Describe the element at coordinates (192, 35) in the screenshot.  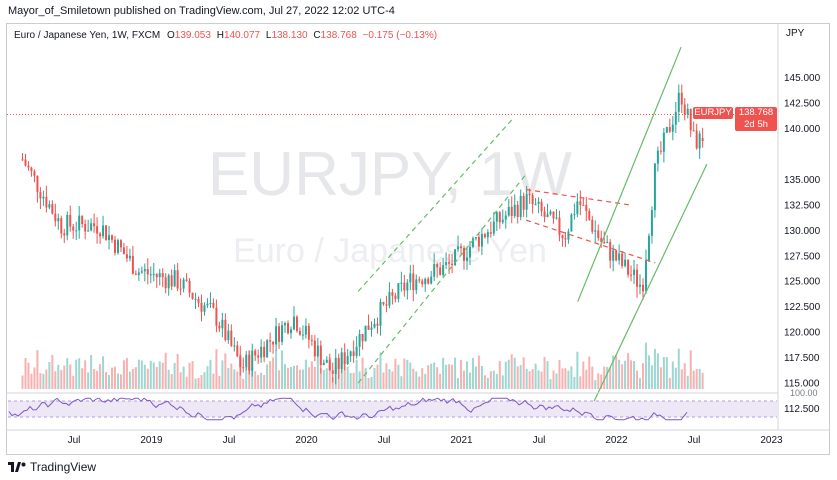
I see `legend-open: 139.053` at that location.